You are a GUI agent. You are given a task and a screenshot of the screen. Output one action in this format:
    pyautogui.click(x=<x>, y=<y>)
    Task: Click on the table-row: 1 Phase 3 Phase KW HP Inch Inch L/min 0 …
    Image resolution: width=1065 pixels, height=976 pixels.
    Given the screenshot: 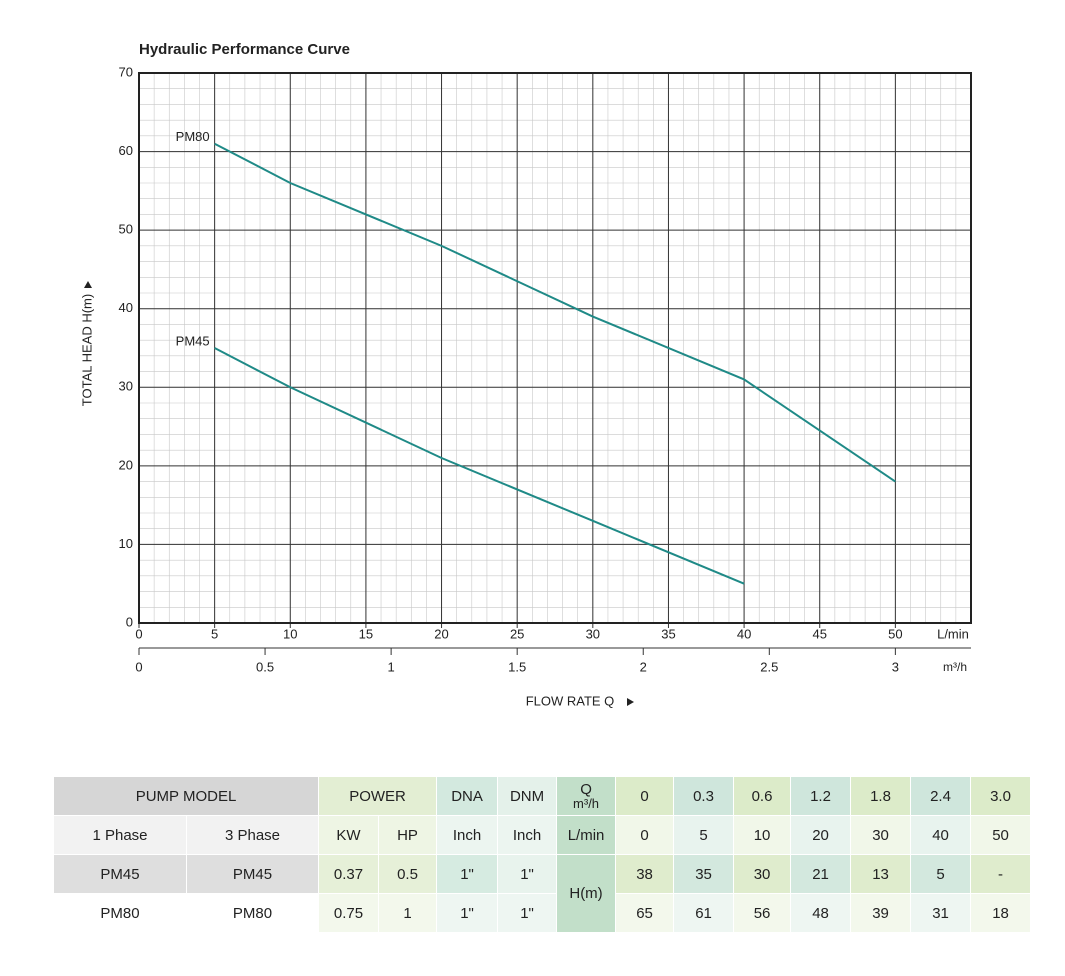 What is the action you would take?
    pyautogui.click(x=542, y=835)
    